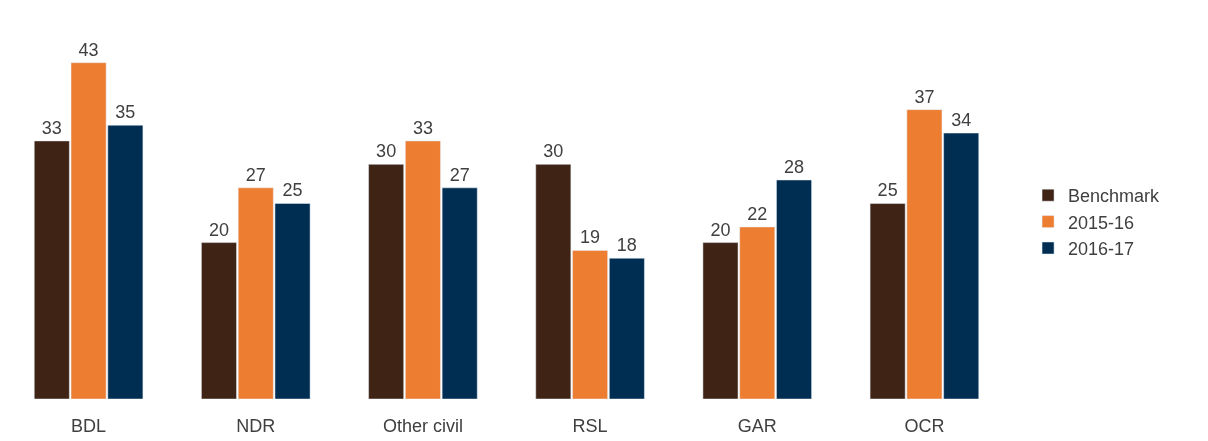 The width and height of the screenshot is (1208, 441). What do you see at coordinates (422, 425) in the screenshot?
I see `x-tick-label: Other civil` at bounding box center [422, 425].